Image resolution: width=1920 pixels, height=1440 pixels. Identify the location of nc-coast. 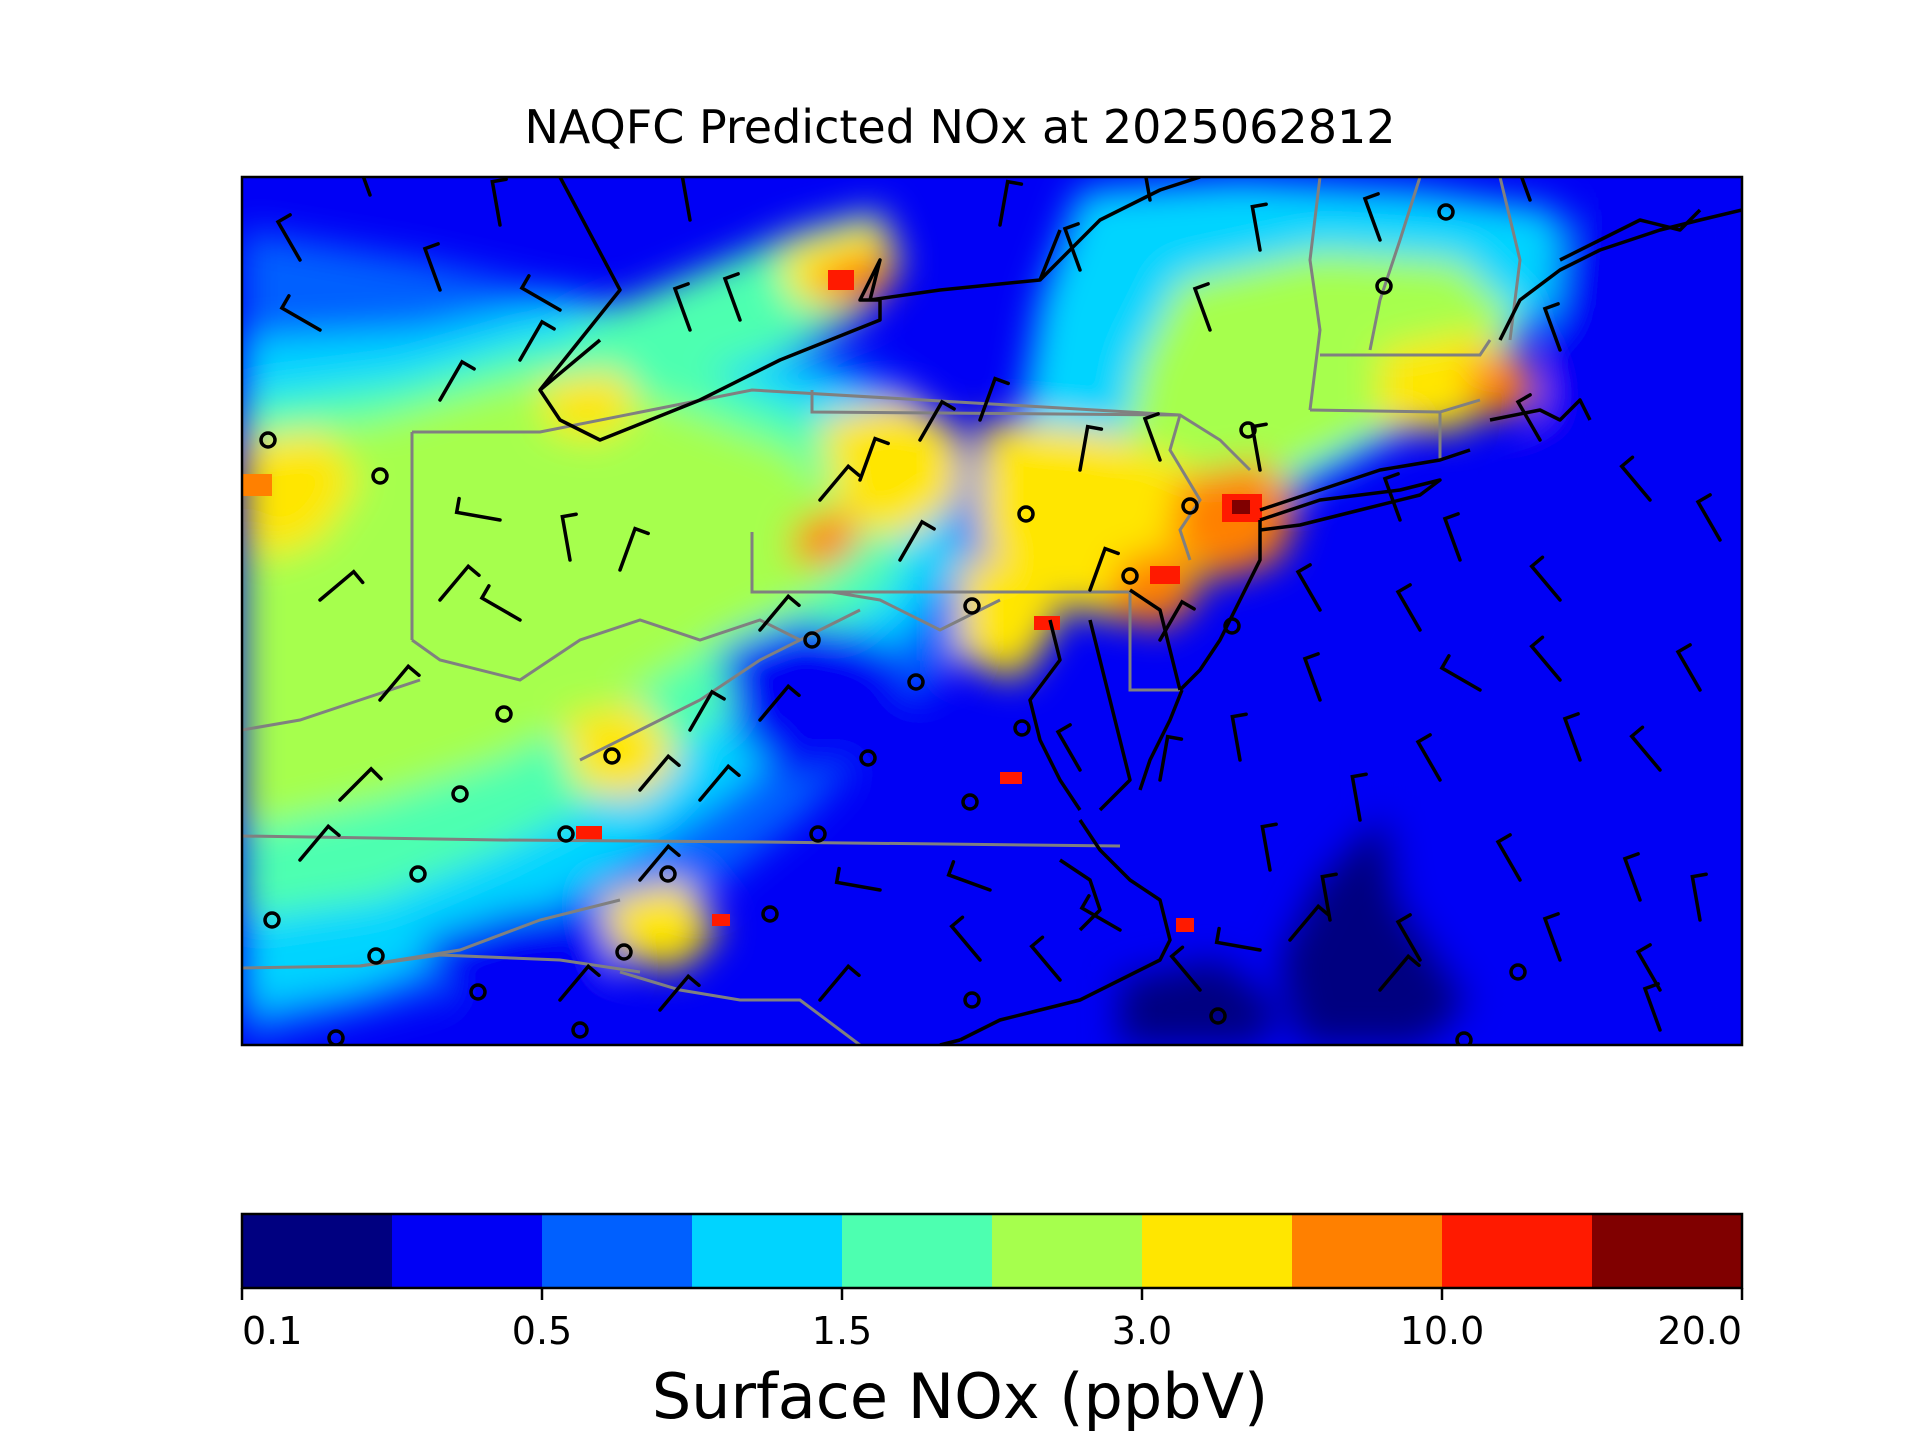
(1065, 930).